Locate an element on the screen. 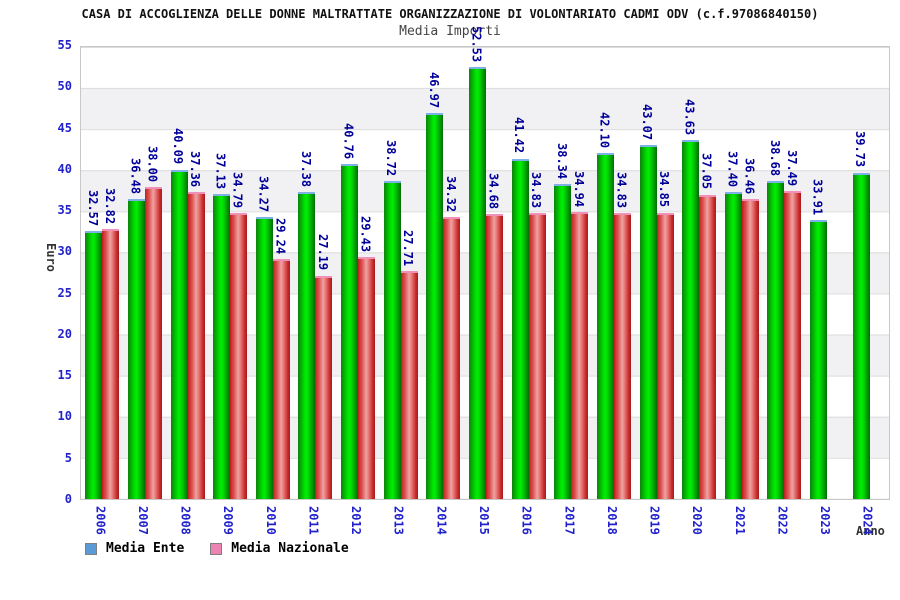 The width and height of the screenshot is (900, 600). bar-media-ente-2010 is located at coordinates (264, 358).